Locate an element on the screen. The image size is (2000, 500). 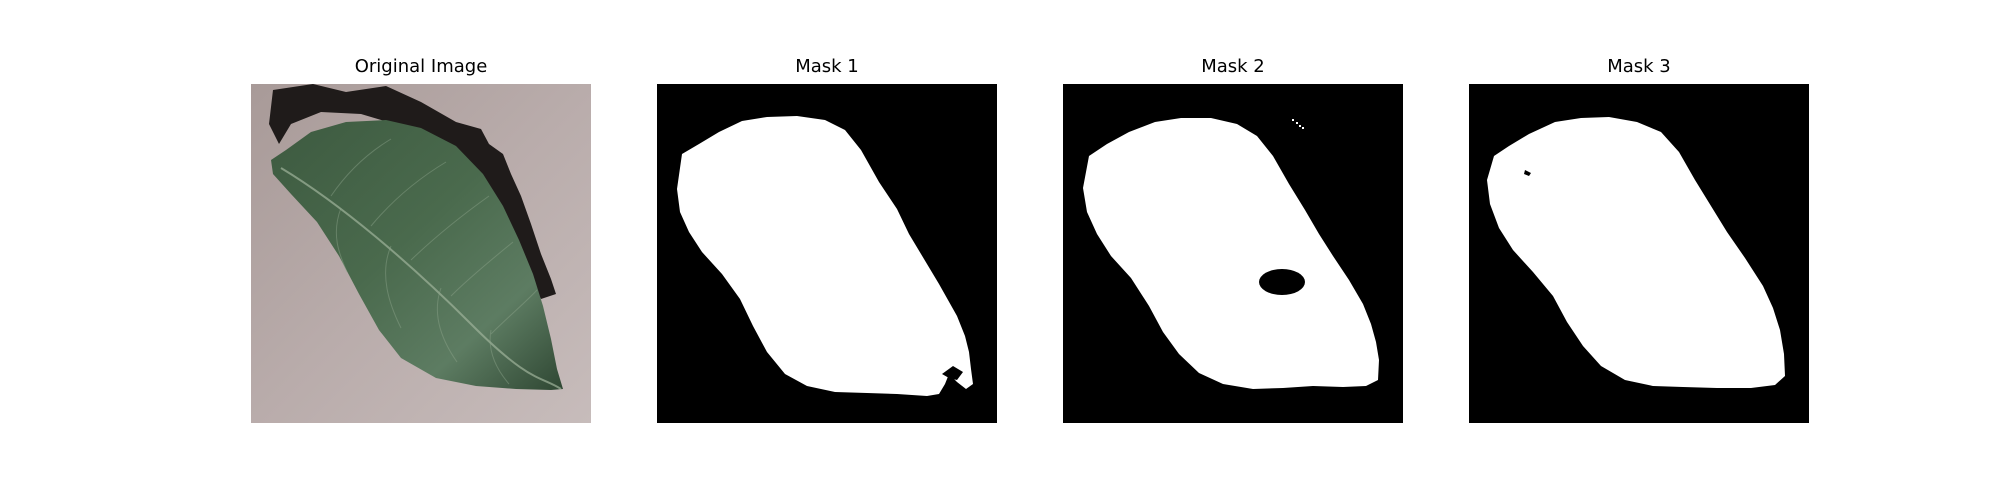
original-leaf-photo is located at coordinates (421, 253).